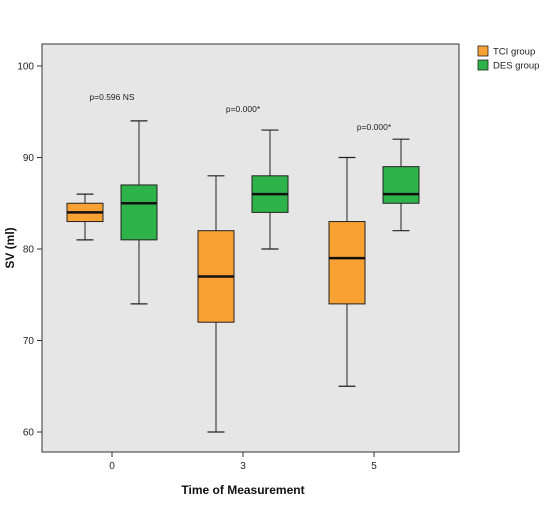  What do you see at coordinates (112, 466) in the screenshot?
I see `x-tick-label: 0` at bounding box center [112, 466].